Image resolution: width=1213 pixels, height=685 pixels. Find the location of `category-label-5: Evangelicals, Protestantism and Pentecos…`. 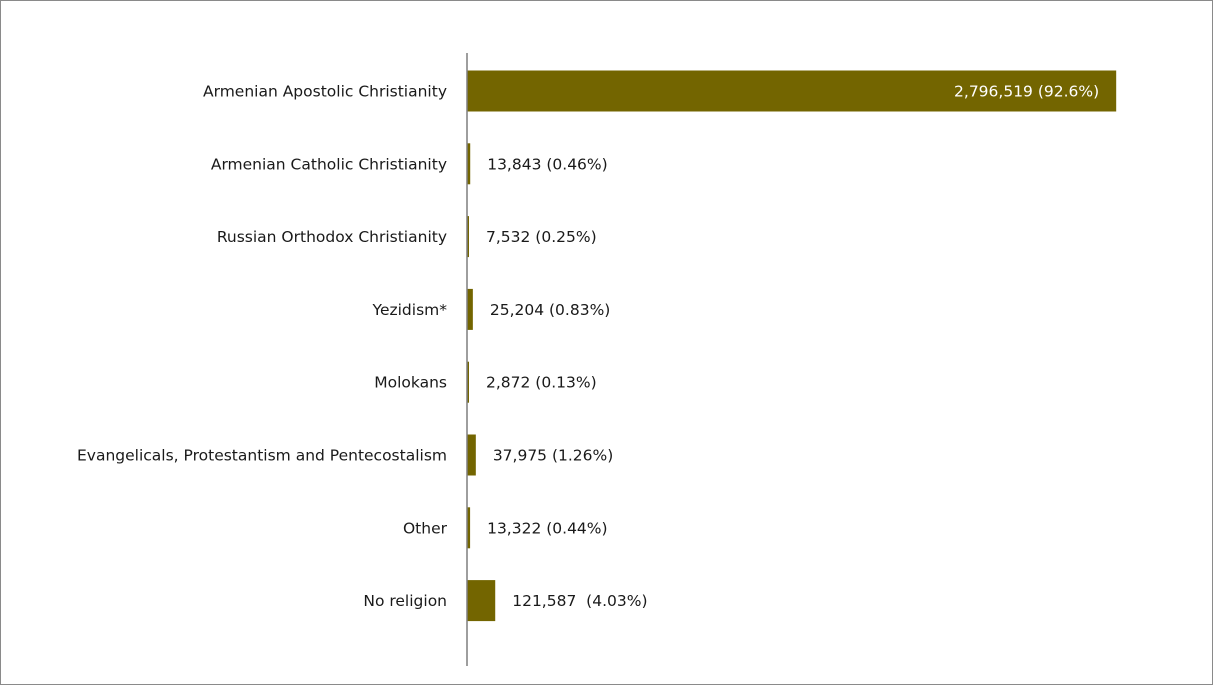

category-label-5: Evangelicals, Protestantism and Pentecos… is located at coordinates (262, 456).